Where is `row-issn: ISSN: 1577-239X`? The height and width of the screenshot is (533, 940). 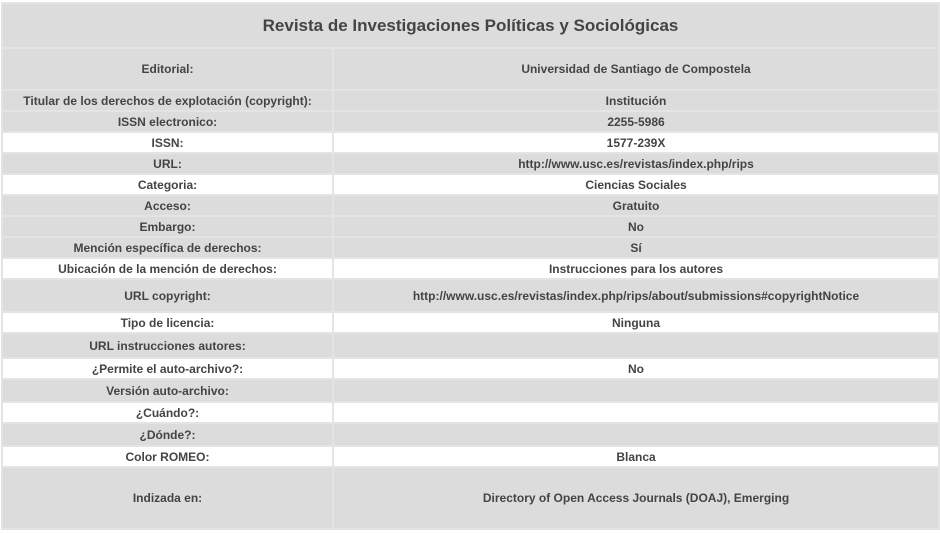
row-issn: ISSN: 1577-239X is located at coordinates (470, 142).